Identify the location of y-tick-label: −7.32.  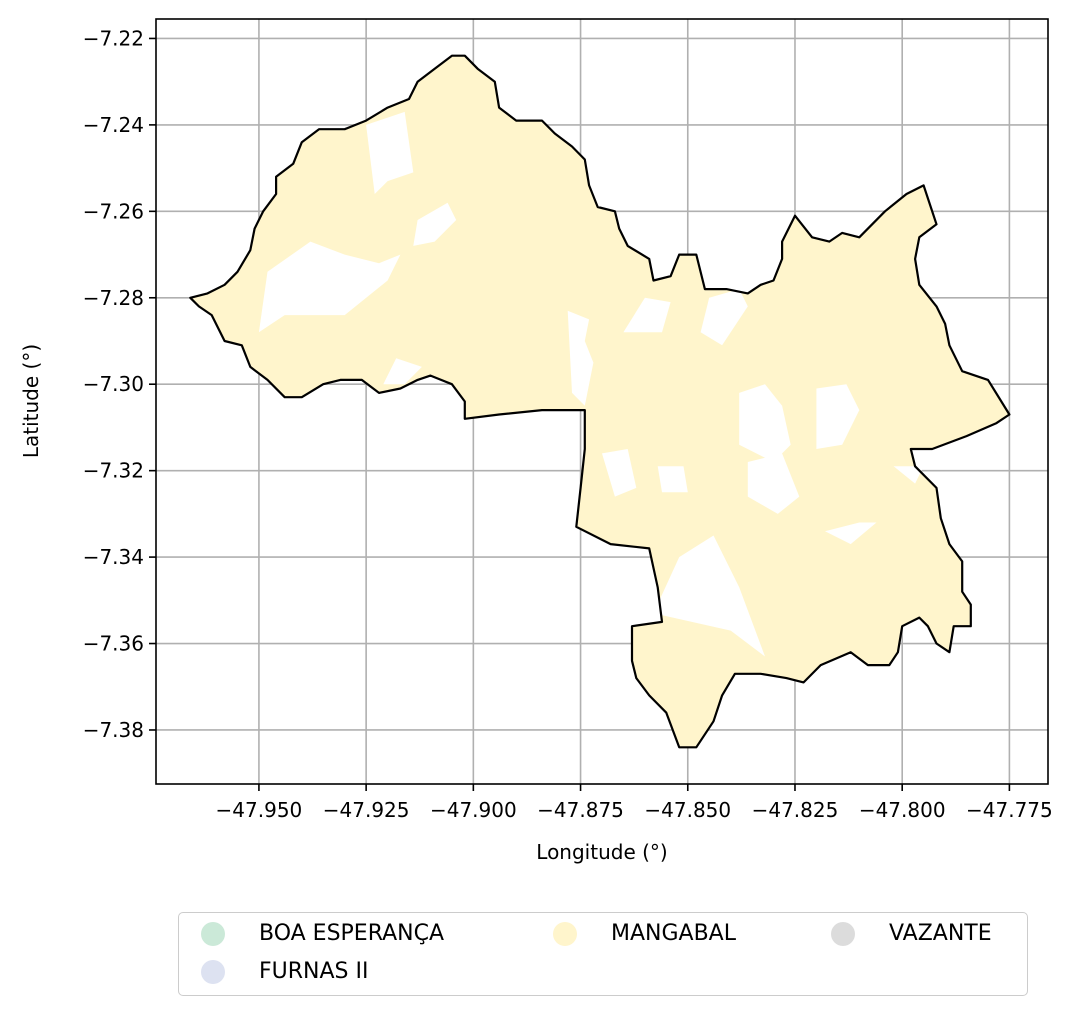
(113, 471).